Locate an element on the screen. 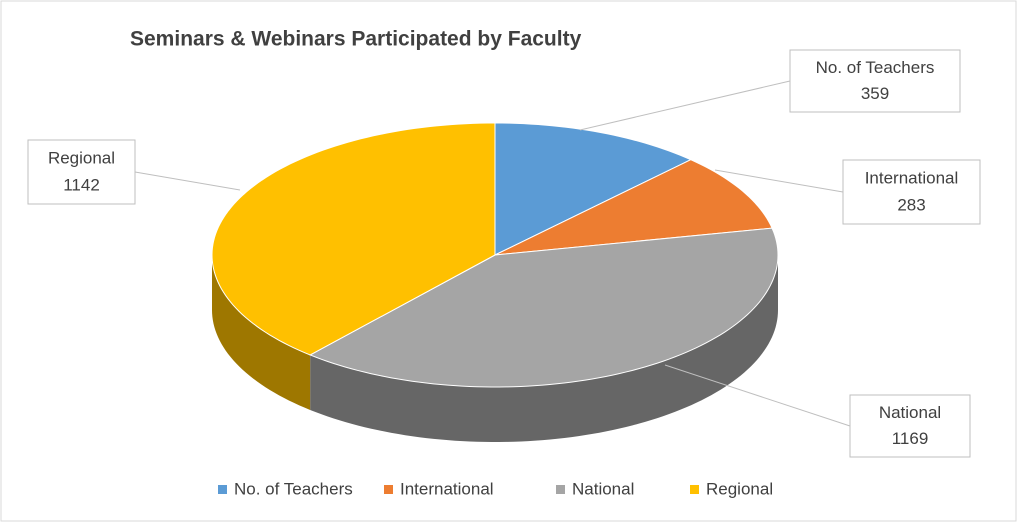 The height and width of the screenshot is (525, 1021). data-label-name: Regional is located at coordinates (81, 158).